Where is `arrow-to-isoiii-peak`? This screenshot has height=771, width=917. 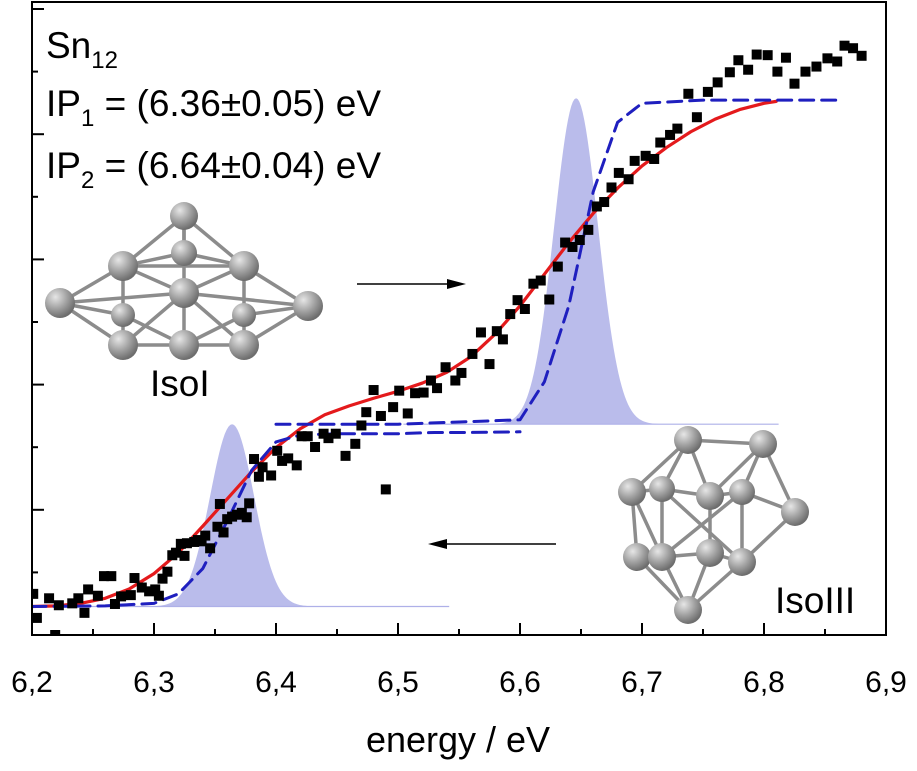 arrow-to-isoiii-peak is located at coordinates (411, 284).